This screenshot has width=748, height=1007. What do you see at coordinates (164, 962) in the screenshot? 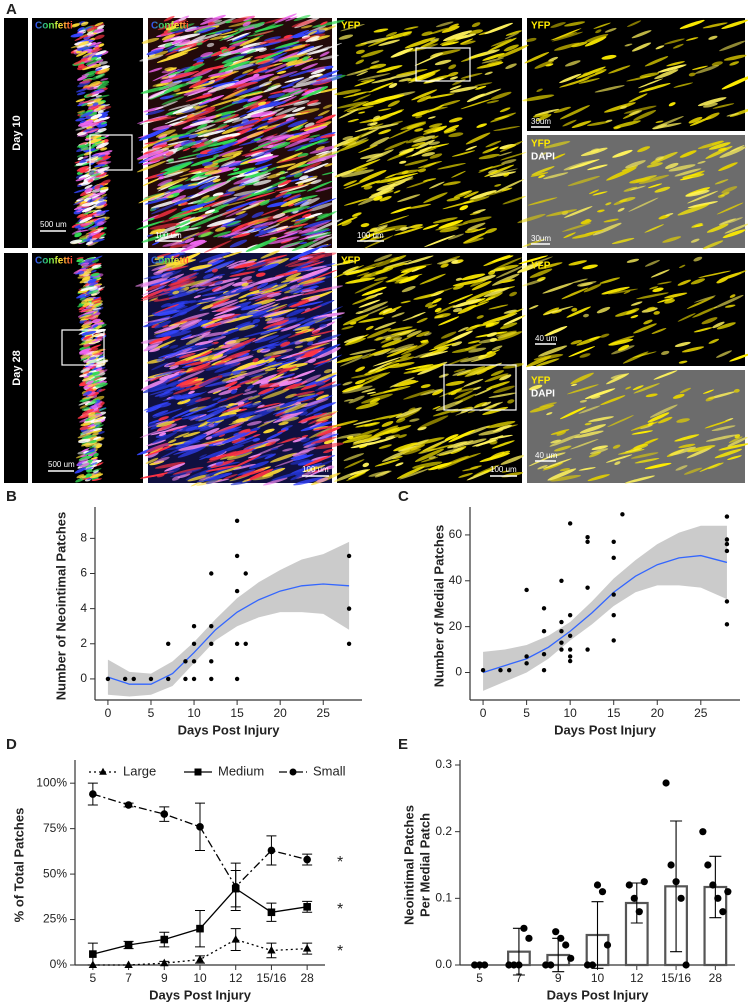
I see `marker` at bounding box center [164, 962].